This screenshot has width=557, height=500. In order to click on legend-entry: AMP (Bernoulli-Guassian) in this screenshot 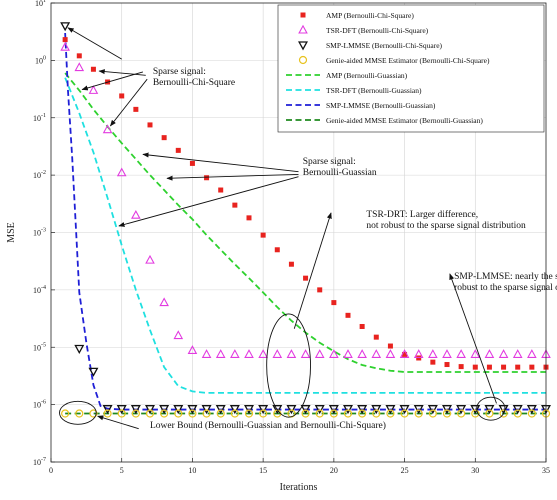, I will do `click(347, 75)`.